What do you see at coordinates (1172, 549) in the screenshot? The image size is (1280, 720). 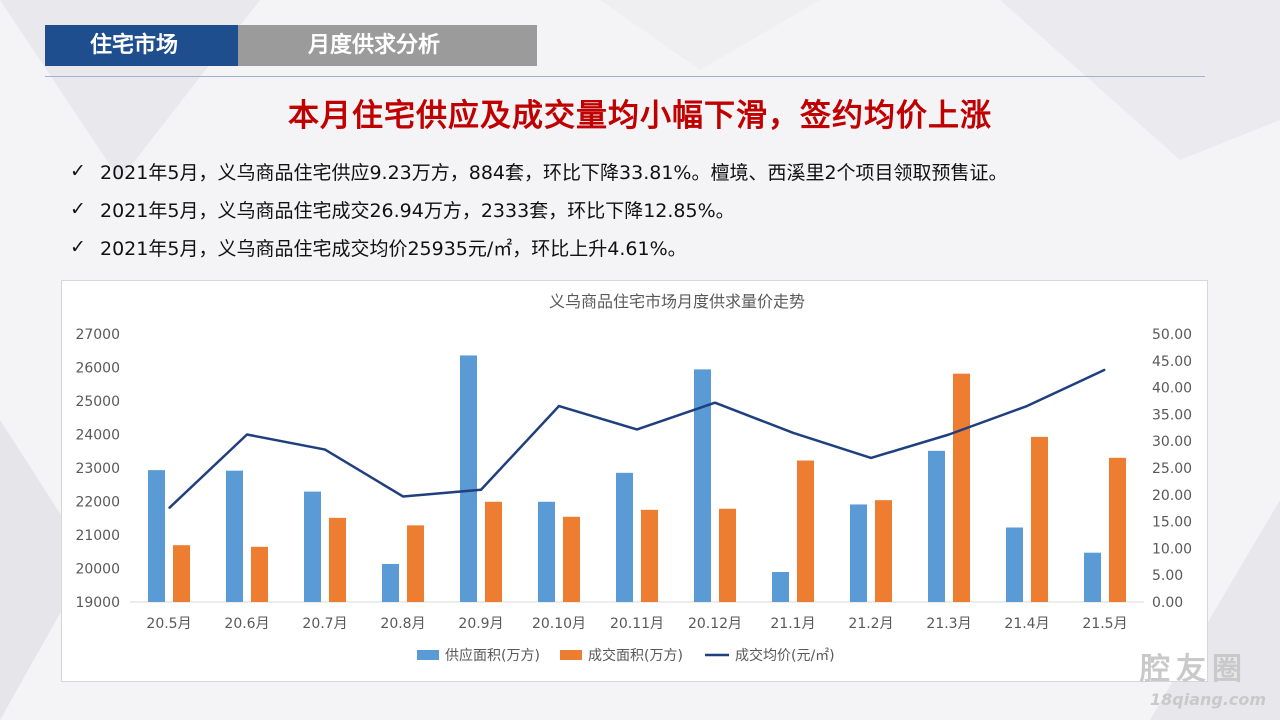 I see `y-right-tick-label: 10.00` at bounding box center [1172, 549].